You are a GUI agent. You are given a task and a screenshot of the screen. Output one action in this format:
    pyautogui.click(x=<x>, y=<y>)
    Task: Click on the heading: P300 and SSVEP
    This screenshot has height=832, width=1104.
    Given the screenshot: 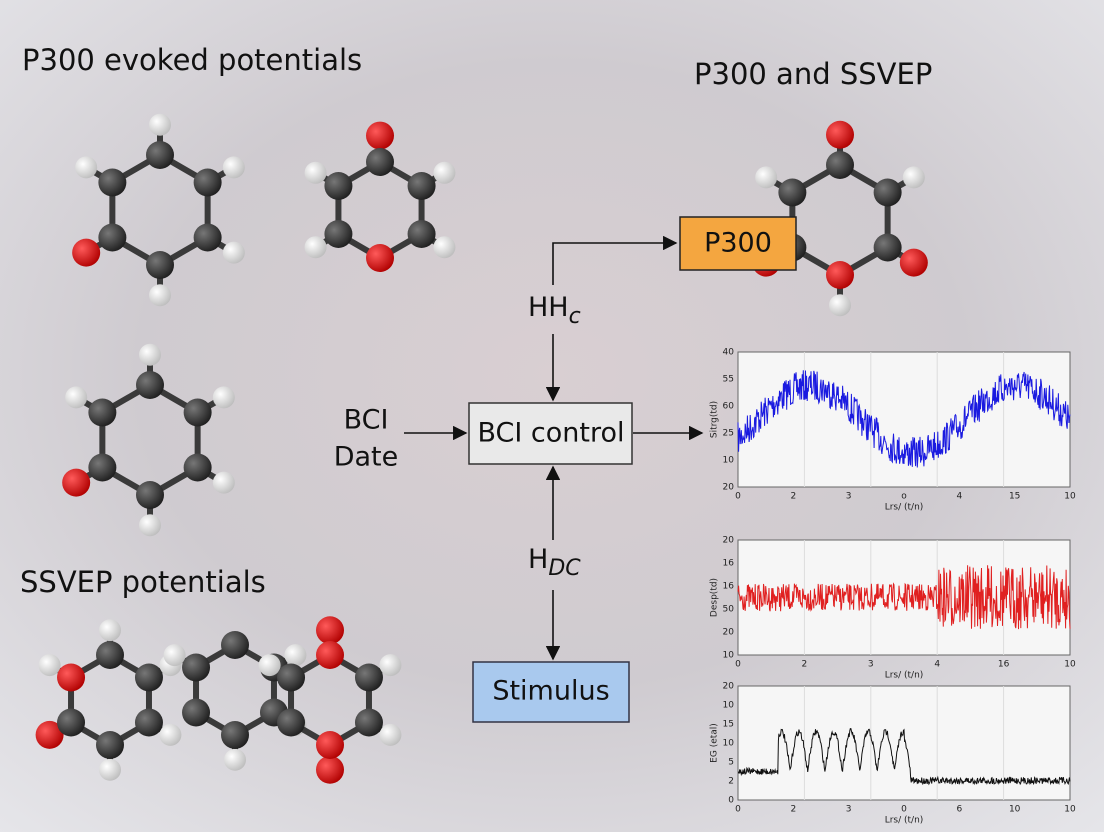 What is the action you would take?
    pyautogui.click(x=813, y=74)
    